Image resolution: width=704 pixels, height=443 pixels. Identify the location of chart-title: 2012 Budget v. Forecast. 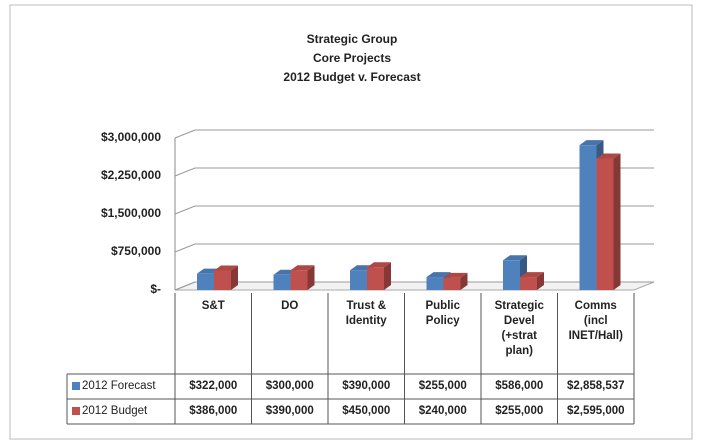
(351, 77).